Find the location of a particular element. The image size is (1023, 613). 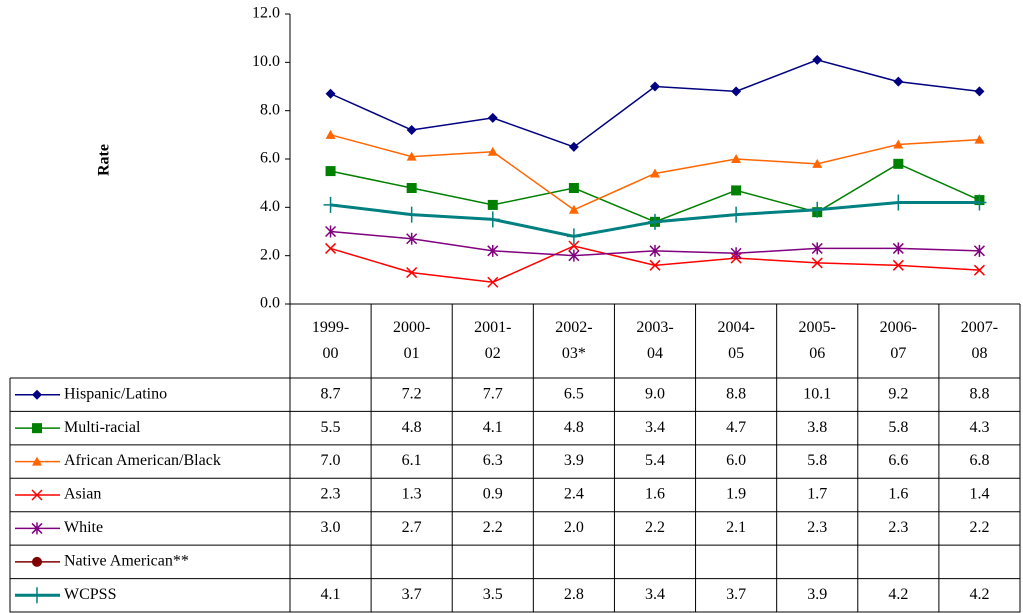

table-value: 1.7 is located at coordinates (817, 494).